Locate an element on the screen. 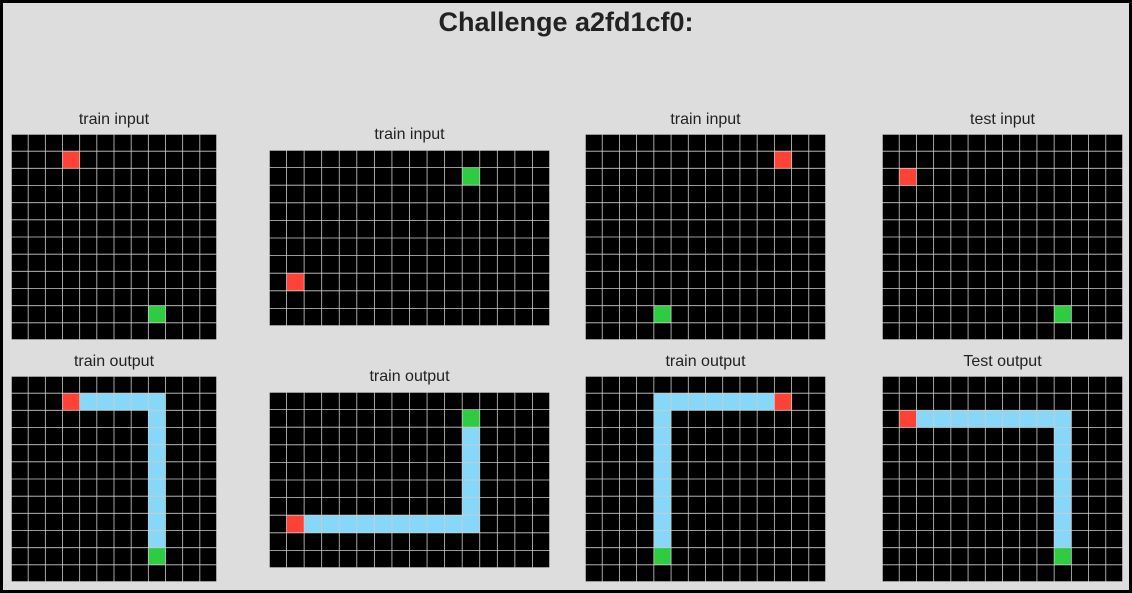 The width and height of the screenshot is (1132, 593). panel-label: Test output is located at coordinates (1002, 361).